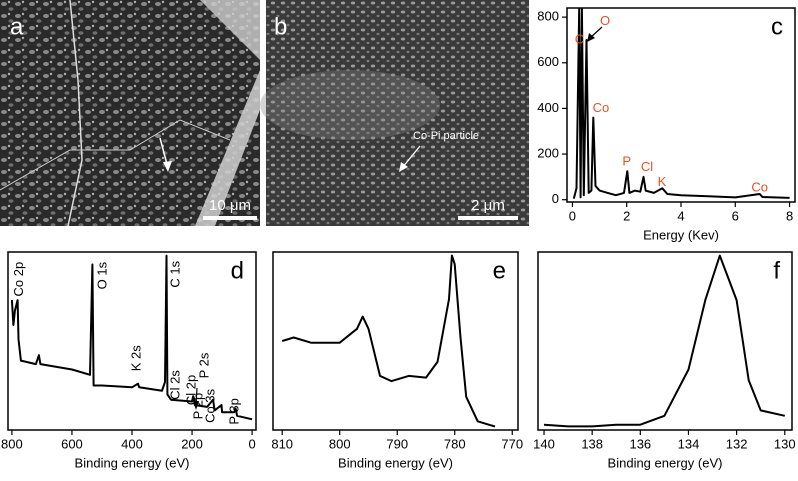 This screenshot has height=481, width=798. Describe the element at coordinates (282, 443) in the screenshot. I see `x-tick-label: 810` at that location.